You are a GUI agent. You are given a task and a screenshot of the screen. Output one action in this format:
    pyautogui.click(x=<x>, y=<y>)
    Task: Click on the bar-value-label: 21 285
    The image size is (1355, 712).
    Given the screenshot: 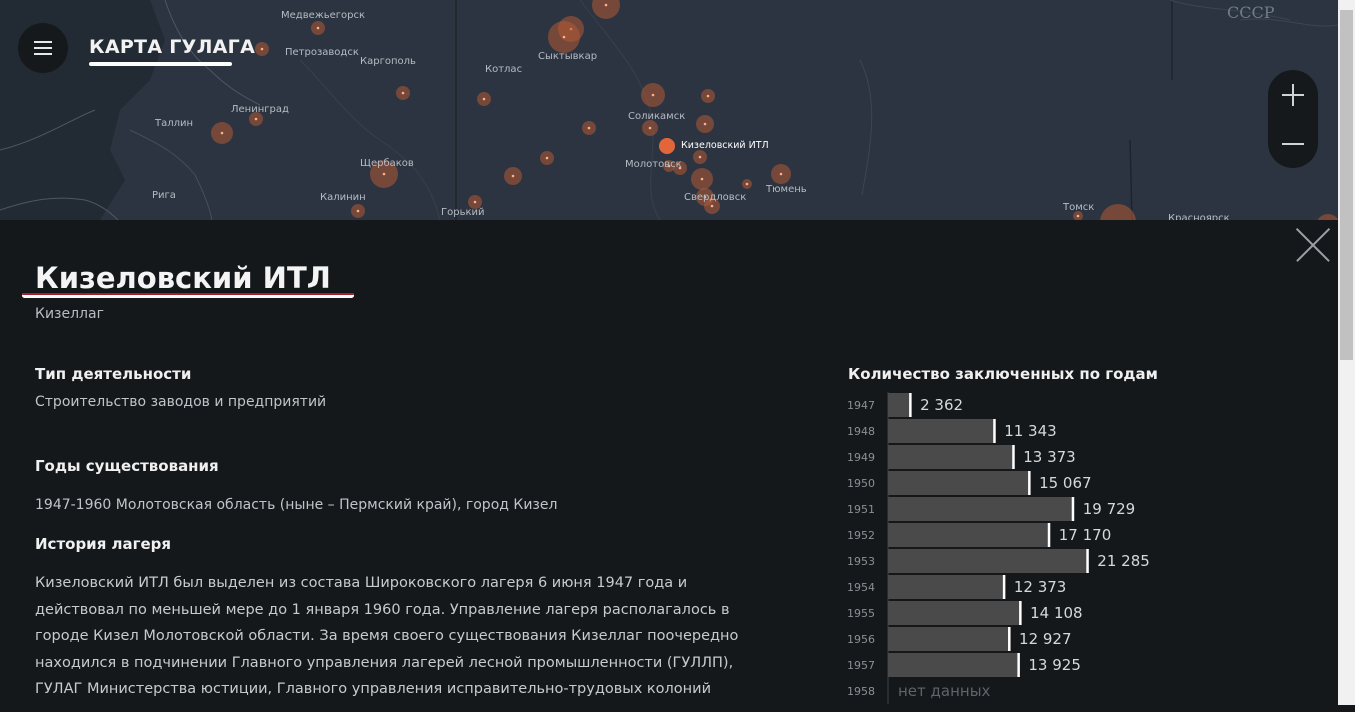 What is the action you would take?
    pyautogui.click(x=1123, y=561)
    